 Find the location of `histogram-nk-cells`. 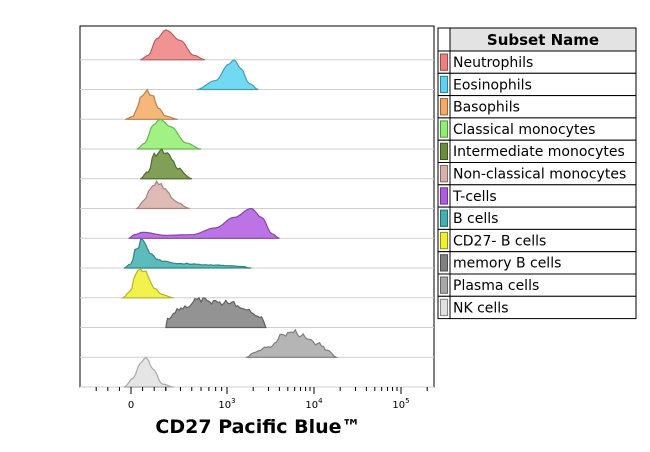

histogram-nk-cells is located at coordinates (148, 372).